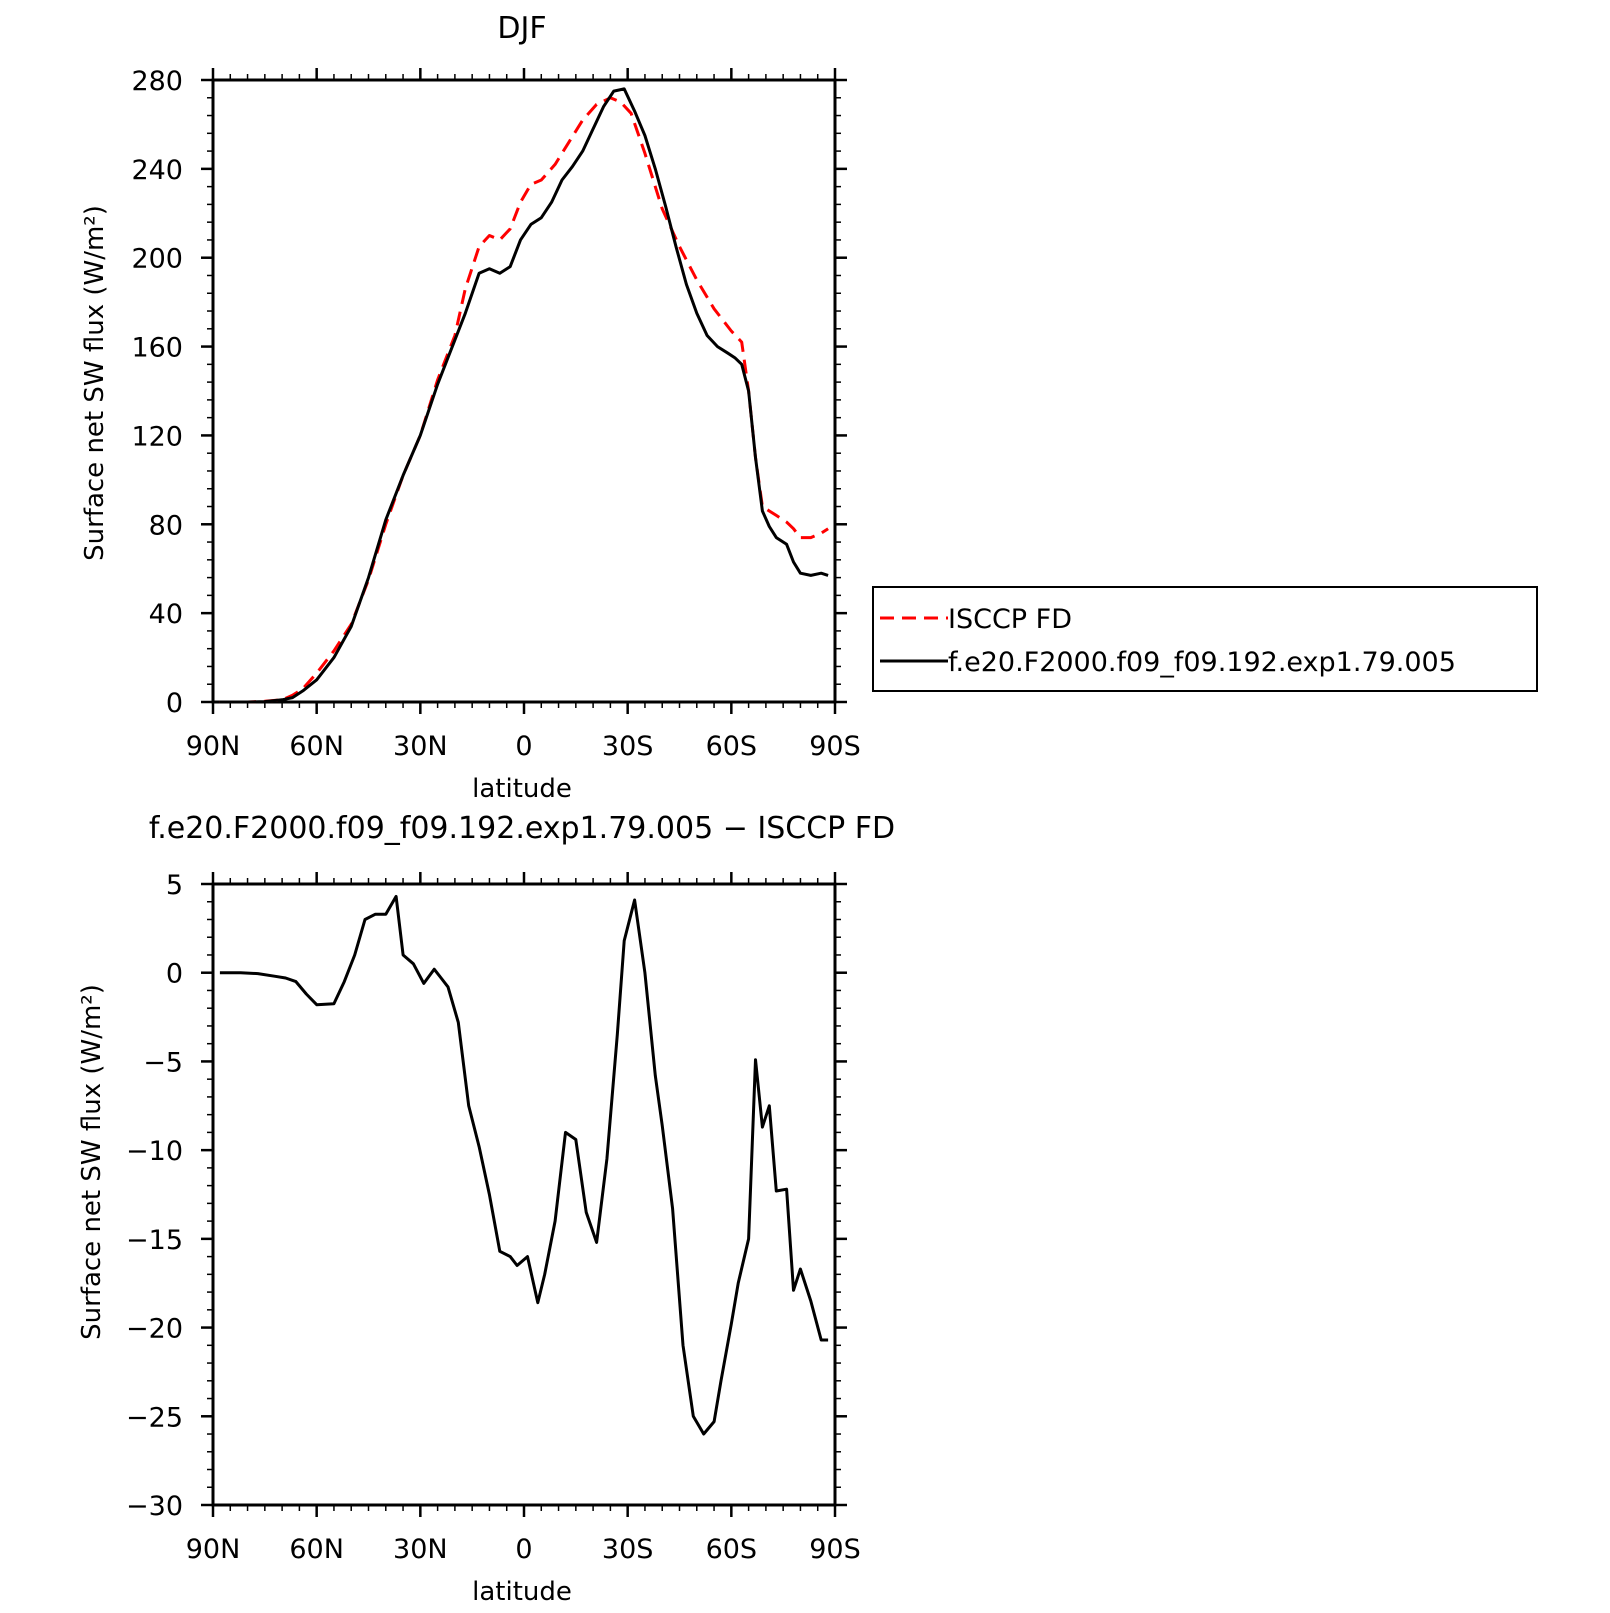  I want to click on legend-label-isccp: ISCCP FD, so click(1010, 619).